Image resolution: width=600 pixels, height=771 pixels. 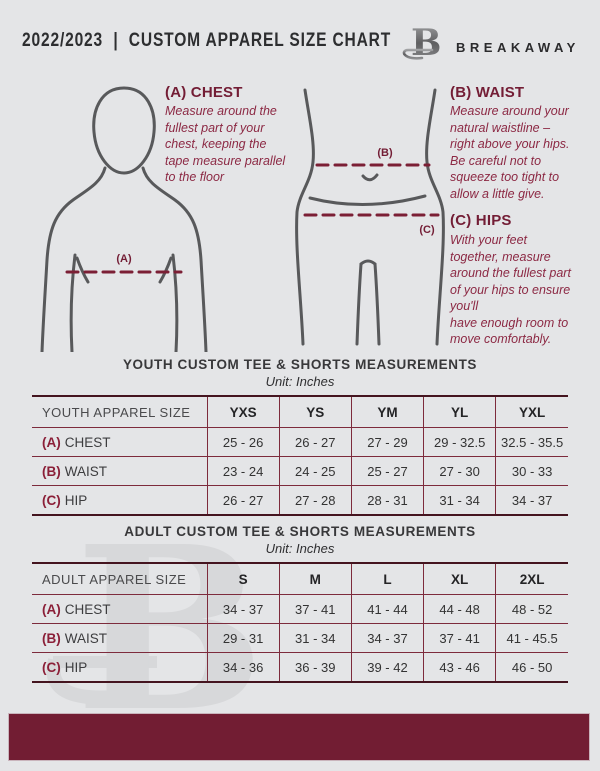 What do you see at coordinates (116, 412) in the screenshot?
I see `youth-size-label-header: YOUTH APPAREL SIZE` at bounding box center [116, 412].